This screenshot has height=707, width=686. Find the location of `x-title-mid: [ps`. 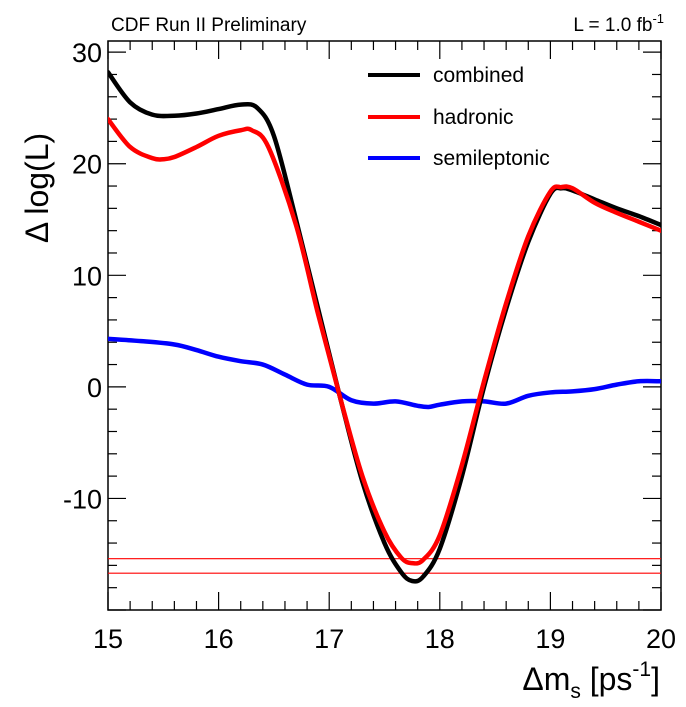

x-title-mid: [ps is located at coordinates (607, 679).